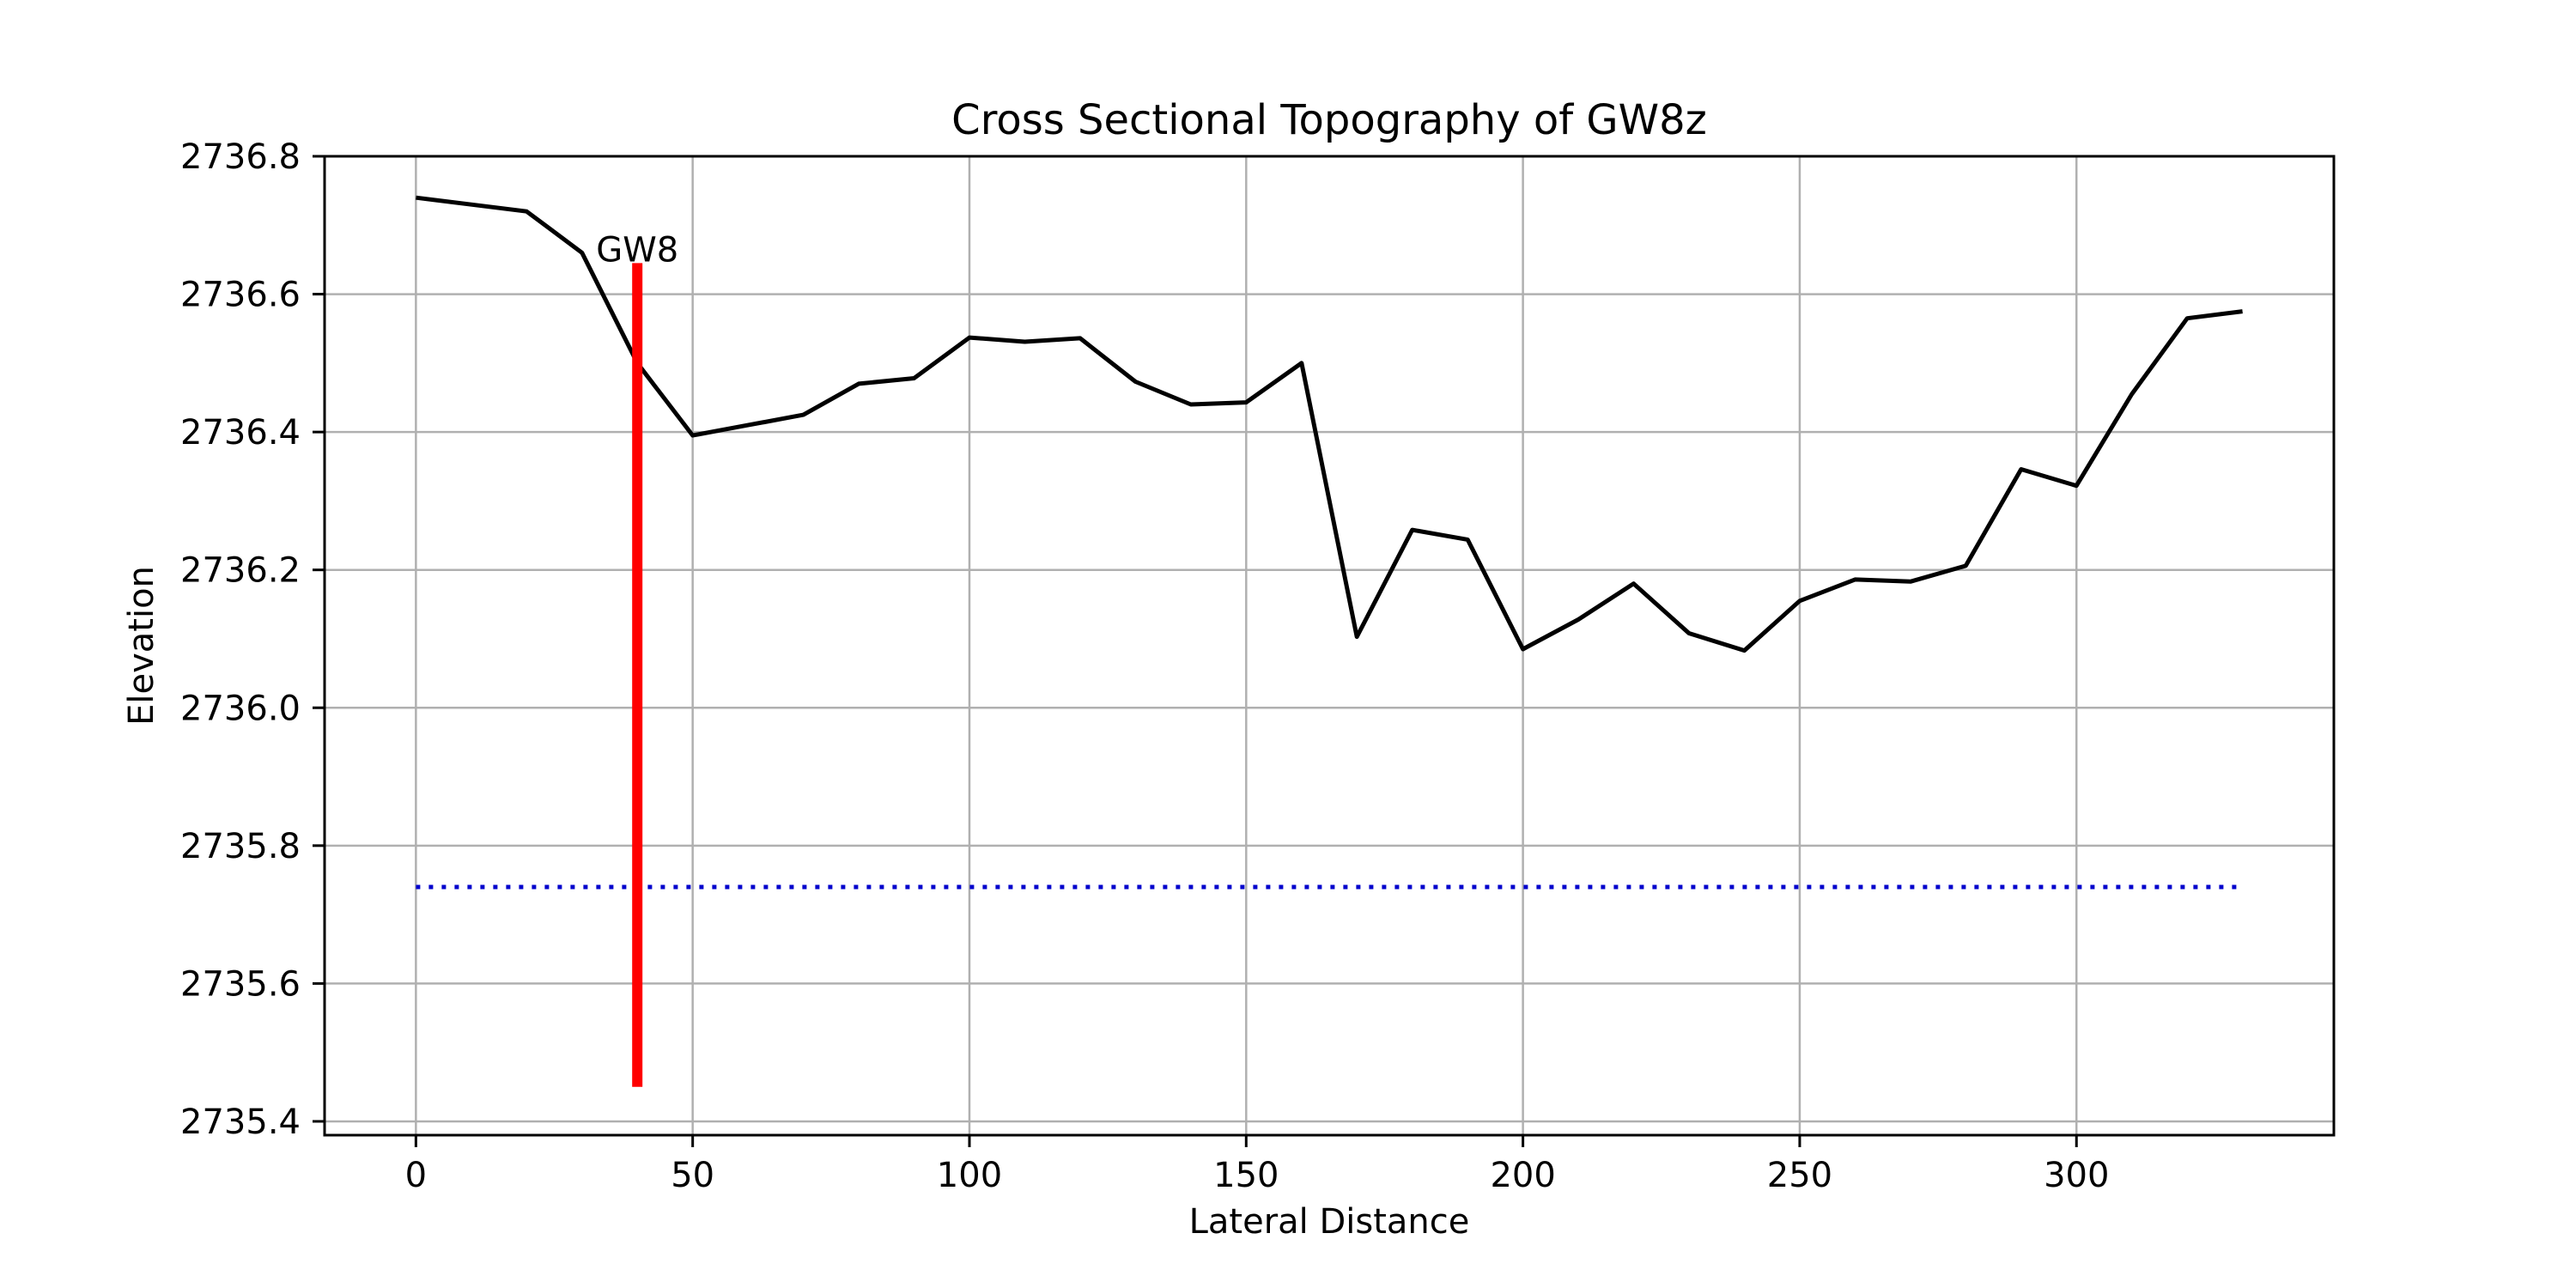  I want to click on y-tick-label: 2735.8, so click(240, 846).